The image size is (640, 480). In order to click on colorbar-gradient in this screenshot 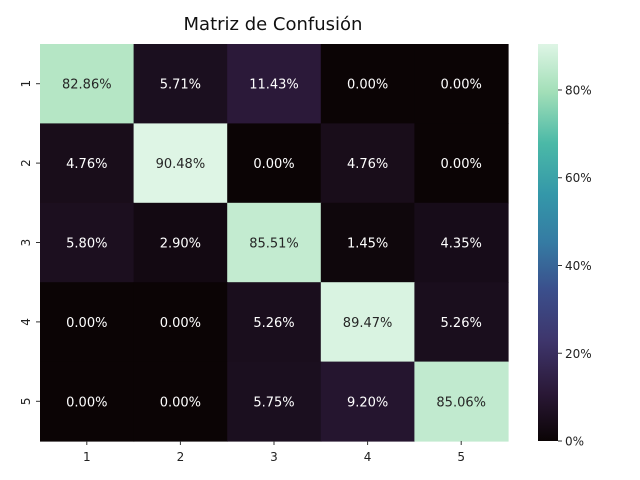, I will do `click(548, 242)`.